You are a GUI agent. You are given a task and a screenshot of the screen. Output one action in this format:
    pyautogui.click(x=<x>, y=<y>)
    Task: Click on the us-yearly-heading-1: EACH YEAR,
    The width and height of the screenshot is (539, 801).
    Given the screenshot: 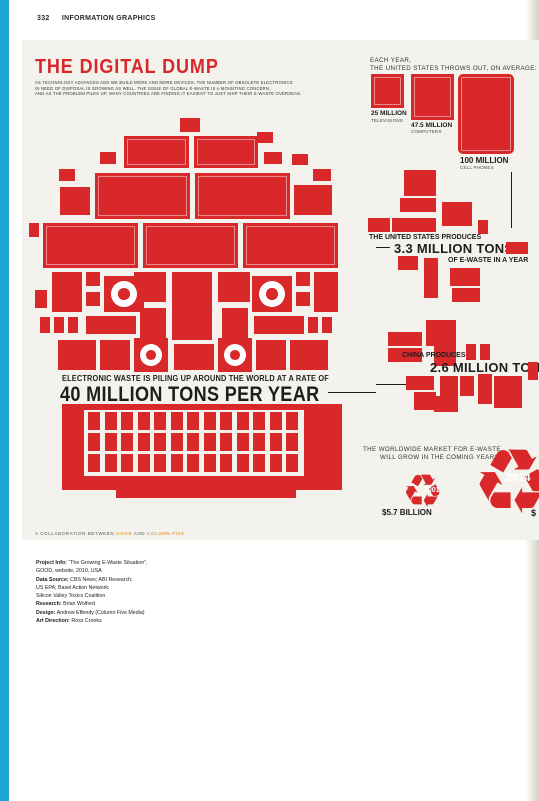 What is the action you would take?
    pyautogui.click(x=391, y=60)
    